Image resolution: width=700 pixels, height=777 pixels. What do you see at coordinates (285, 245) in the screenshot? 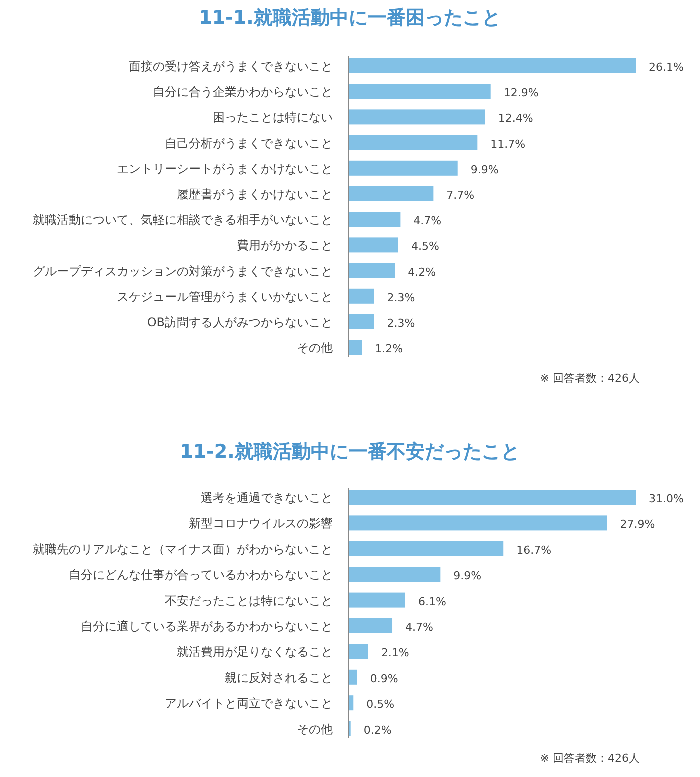
I see `y-tick-label: 費用がかかること` at bounding box center [285, 245].